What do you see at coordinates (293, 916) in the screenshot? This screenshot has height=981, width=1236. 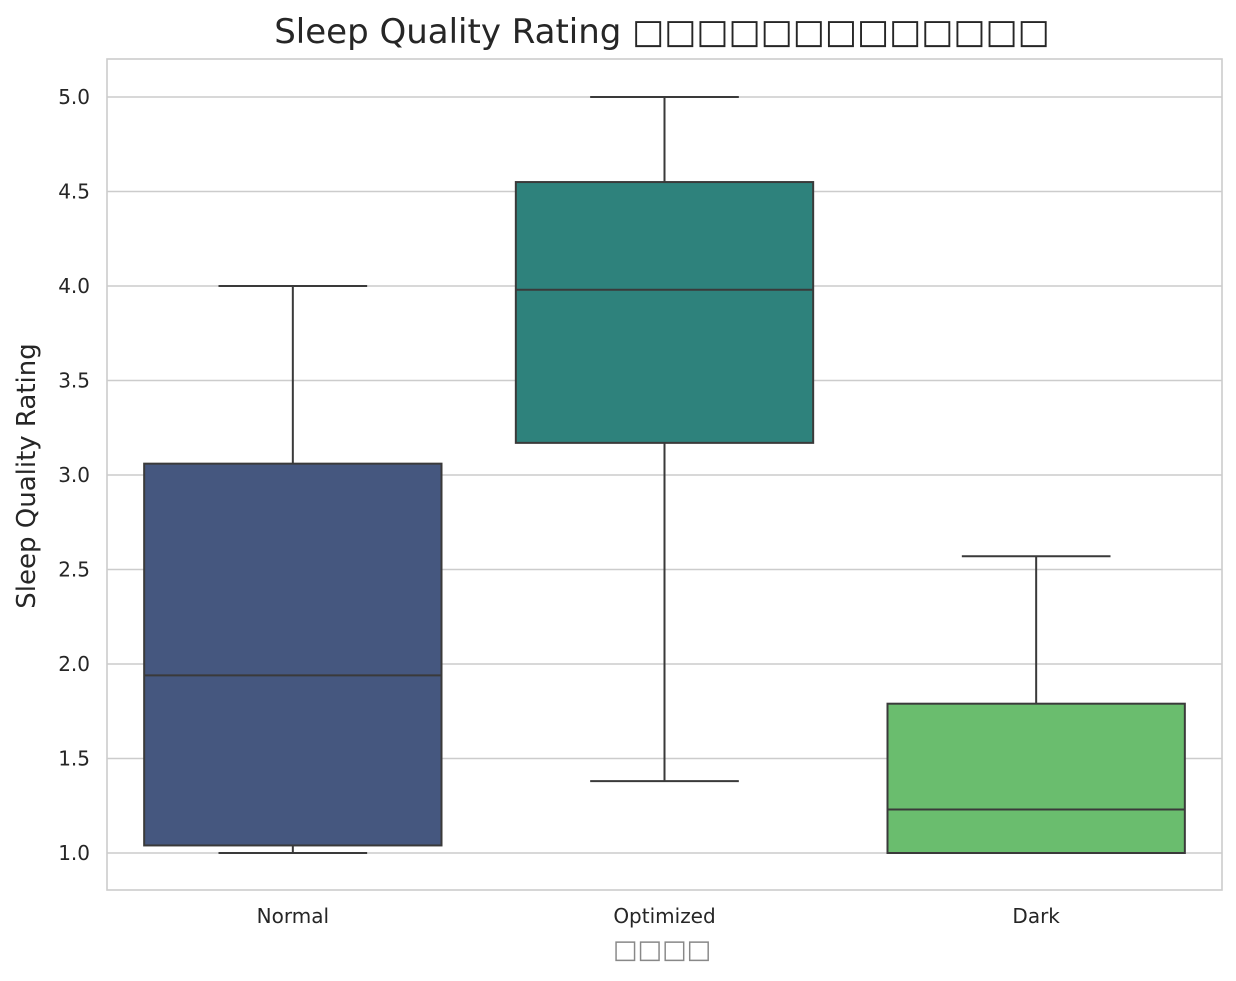 I see `x-tick-label: Normal` at bounding box center [293, 916].